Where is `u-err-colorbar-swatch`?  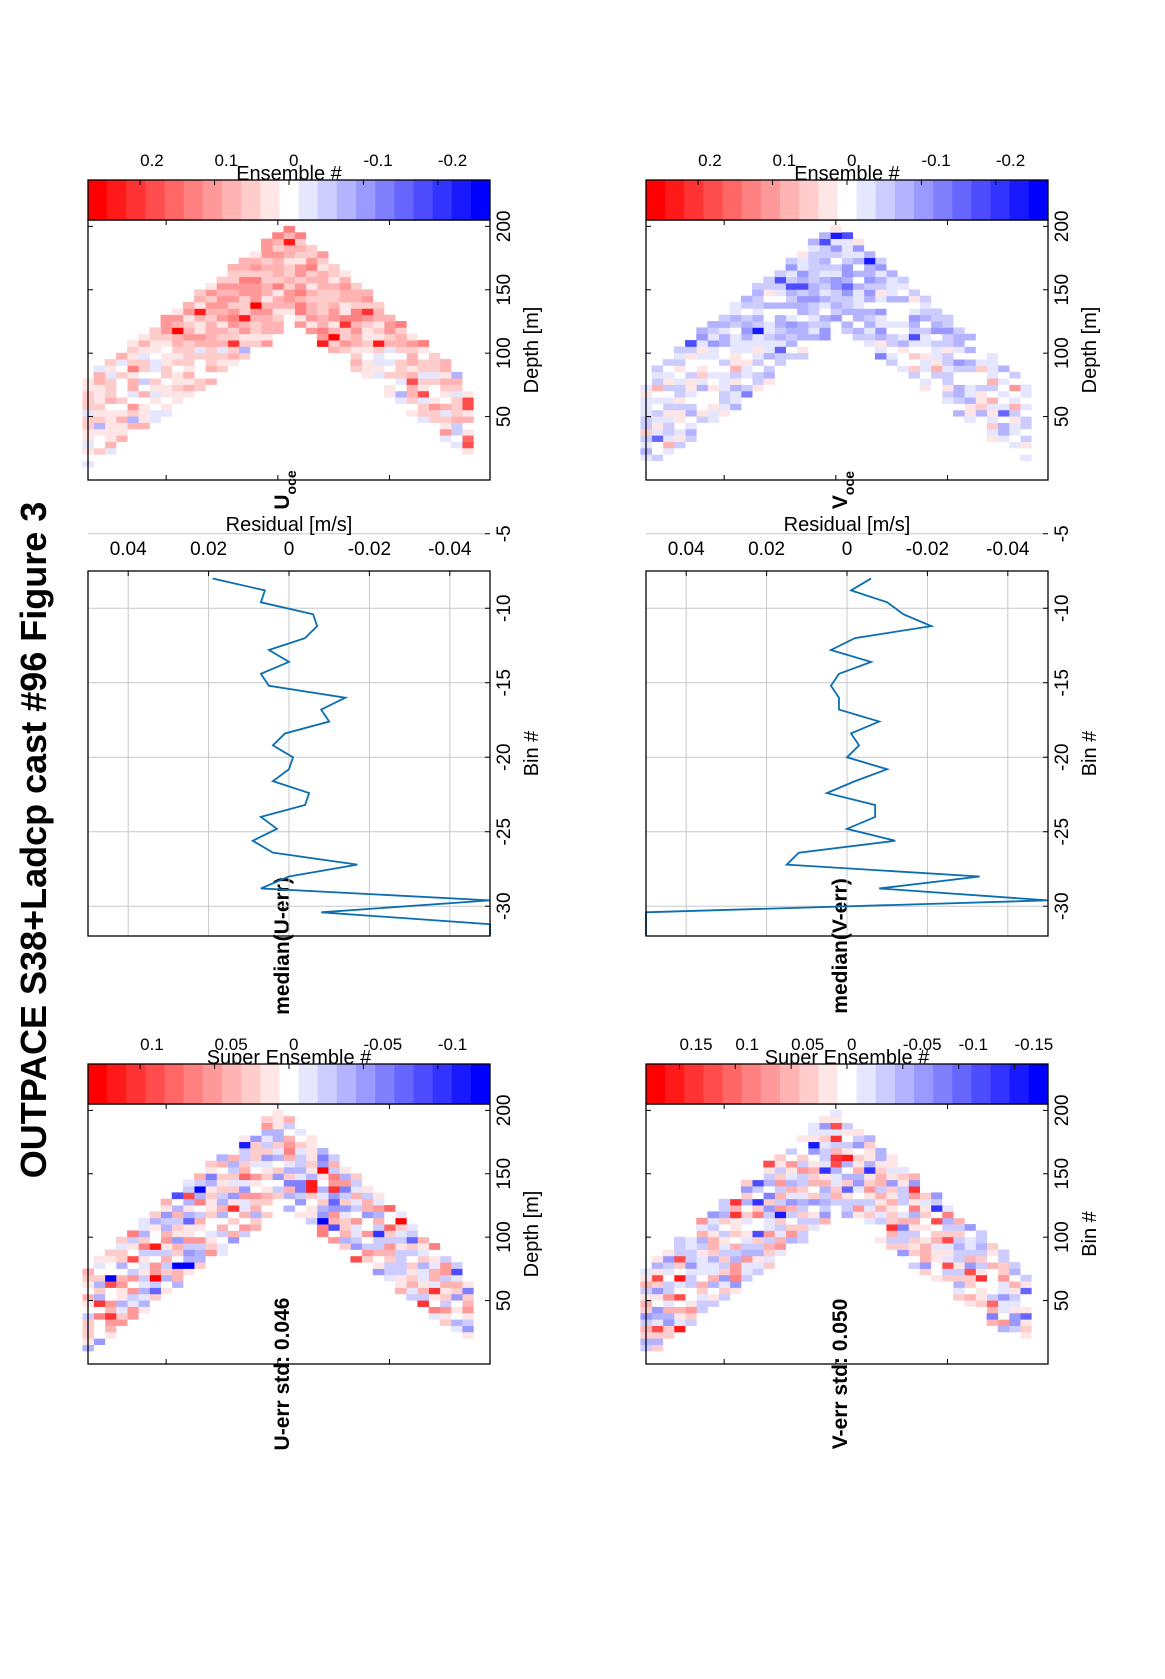
u-err-colorbar-swatch is located at coordinates (232, 1084).